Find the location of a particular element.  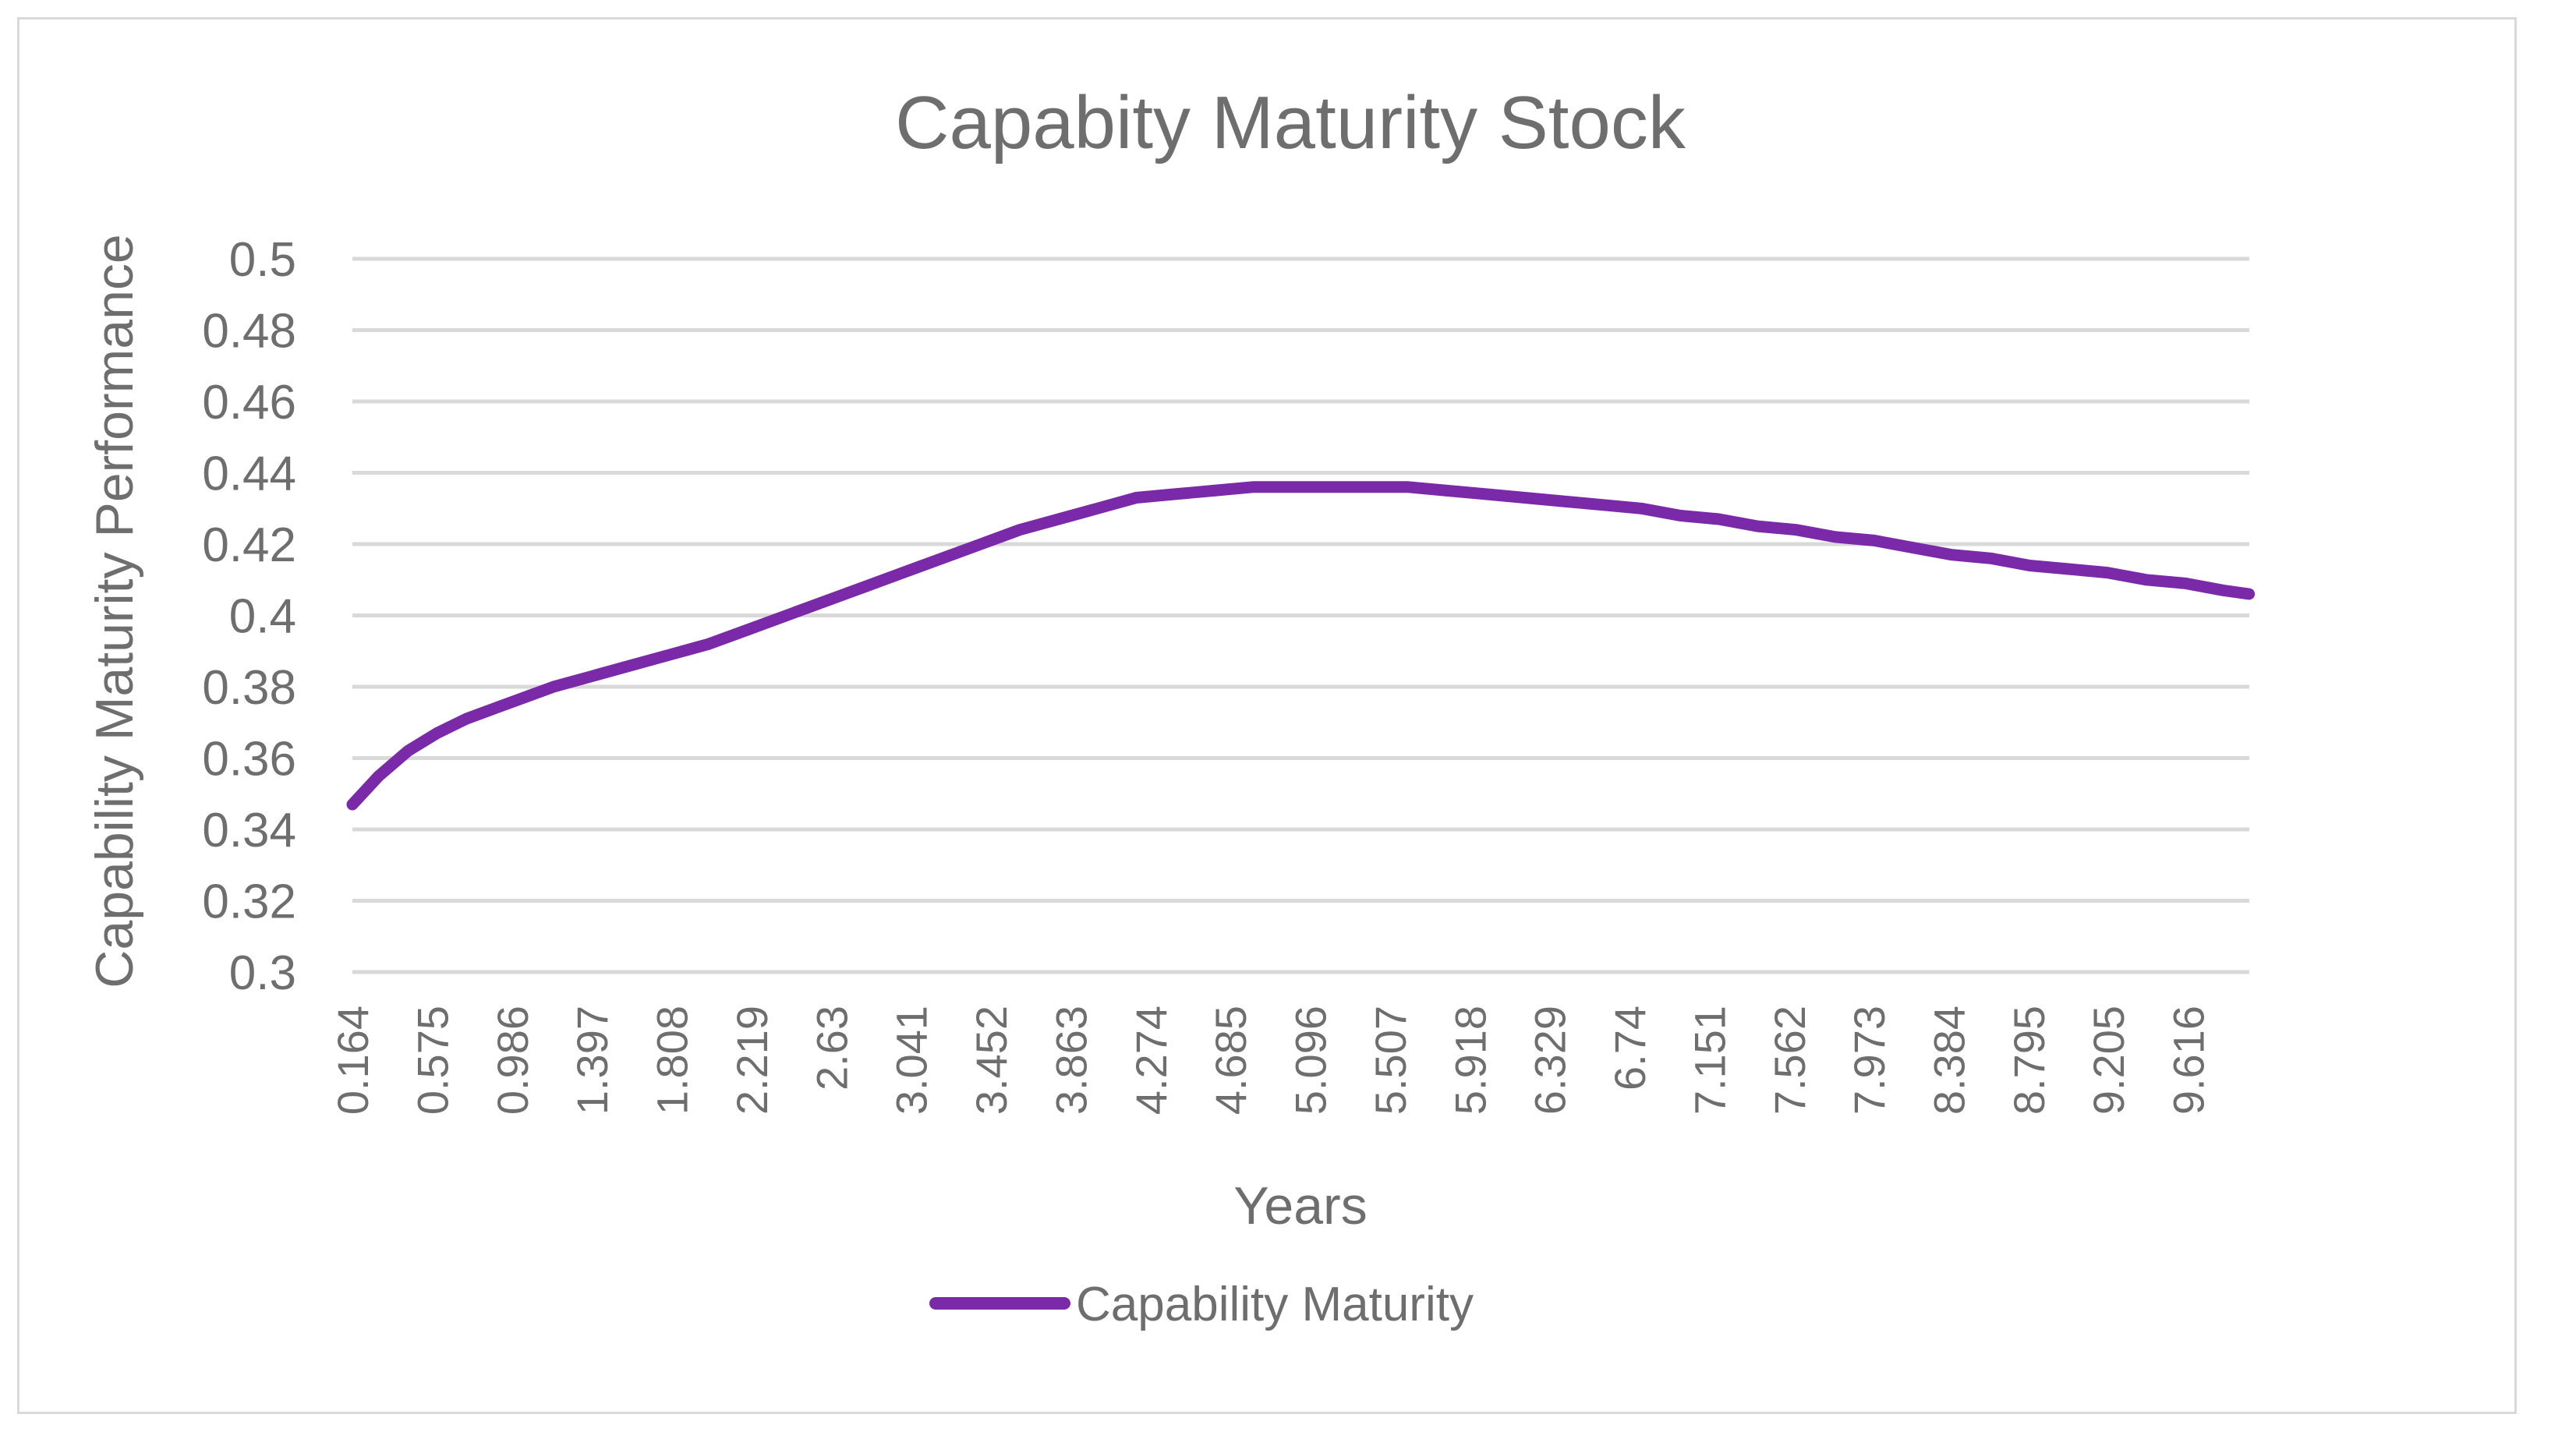

x-tick-label: 0.575 is located at coordinates (432, 1060).